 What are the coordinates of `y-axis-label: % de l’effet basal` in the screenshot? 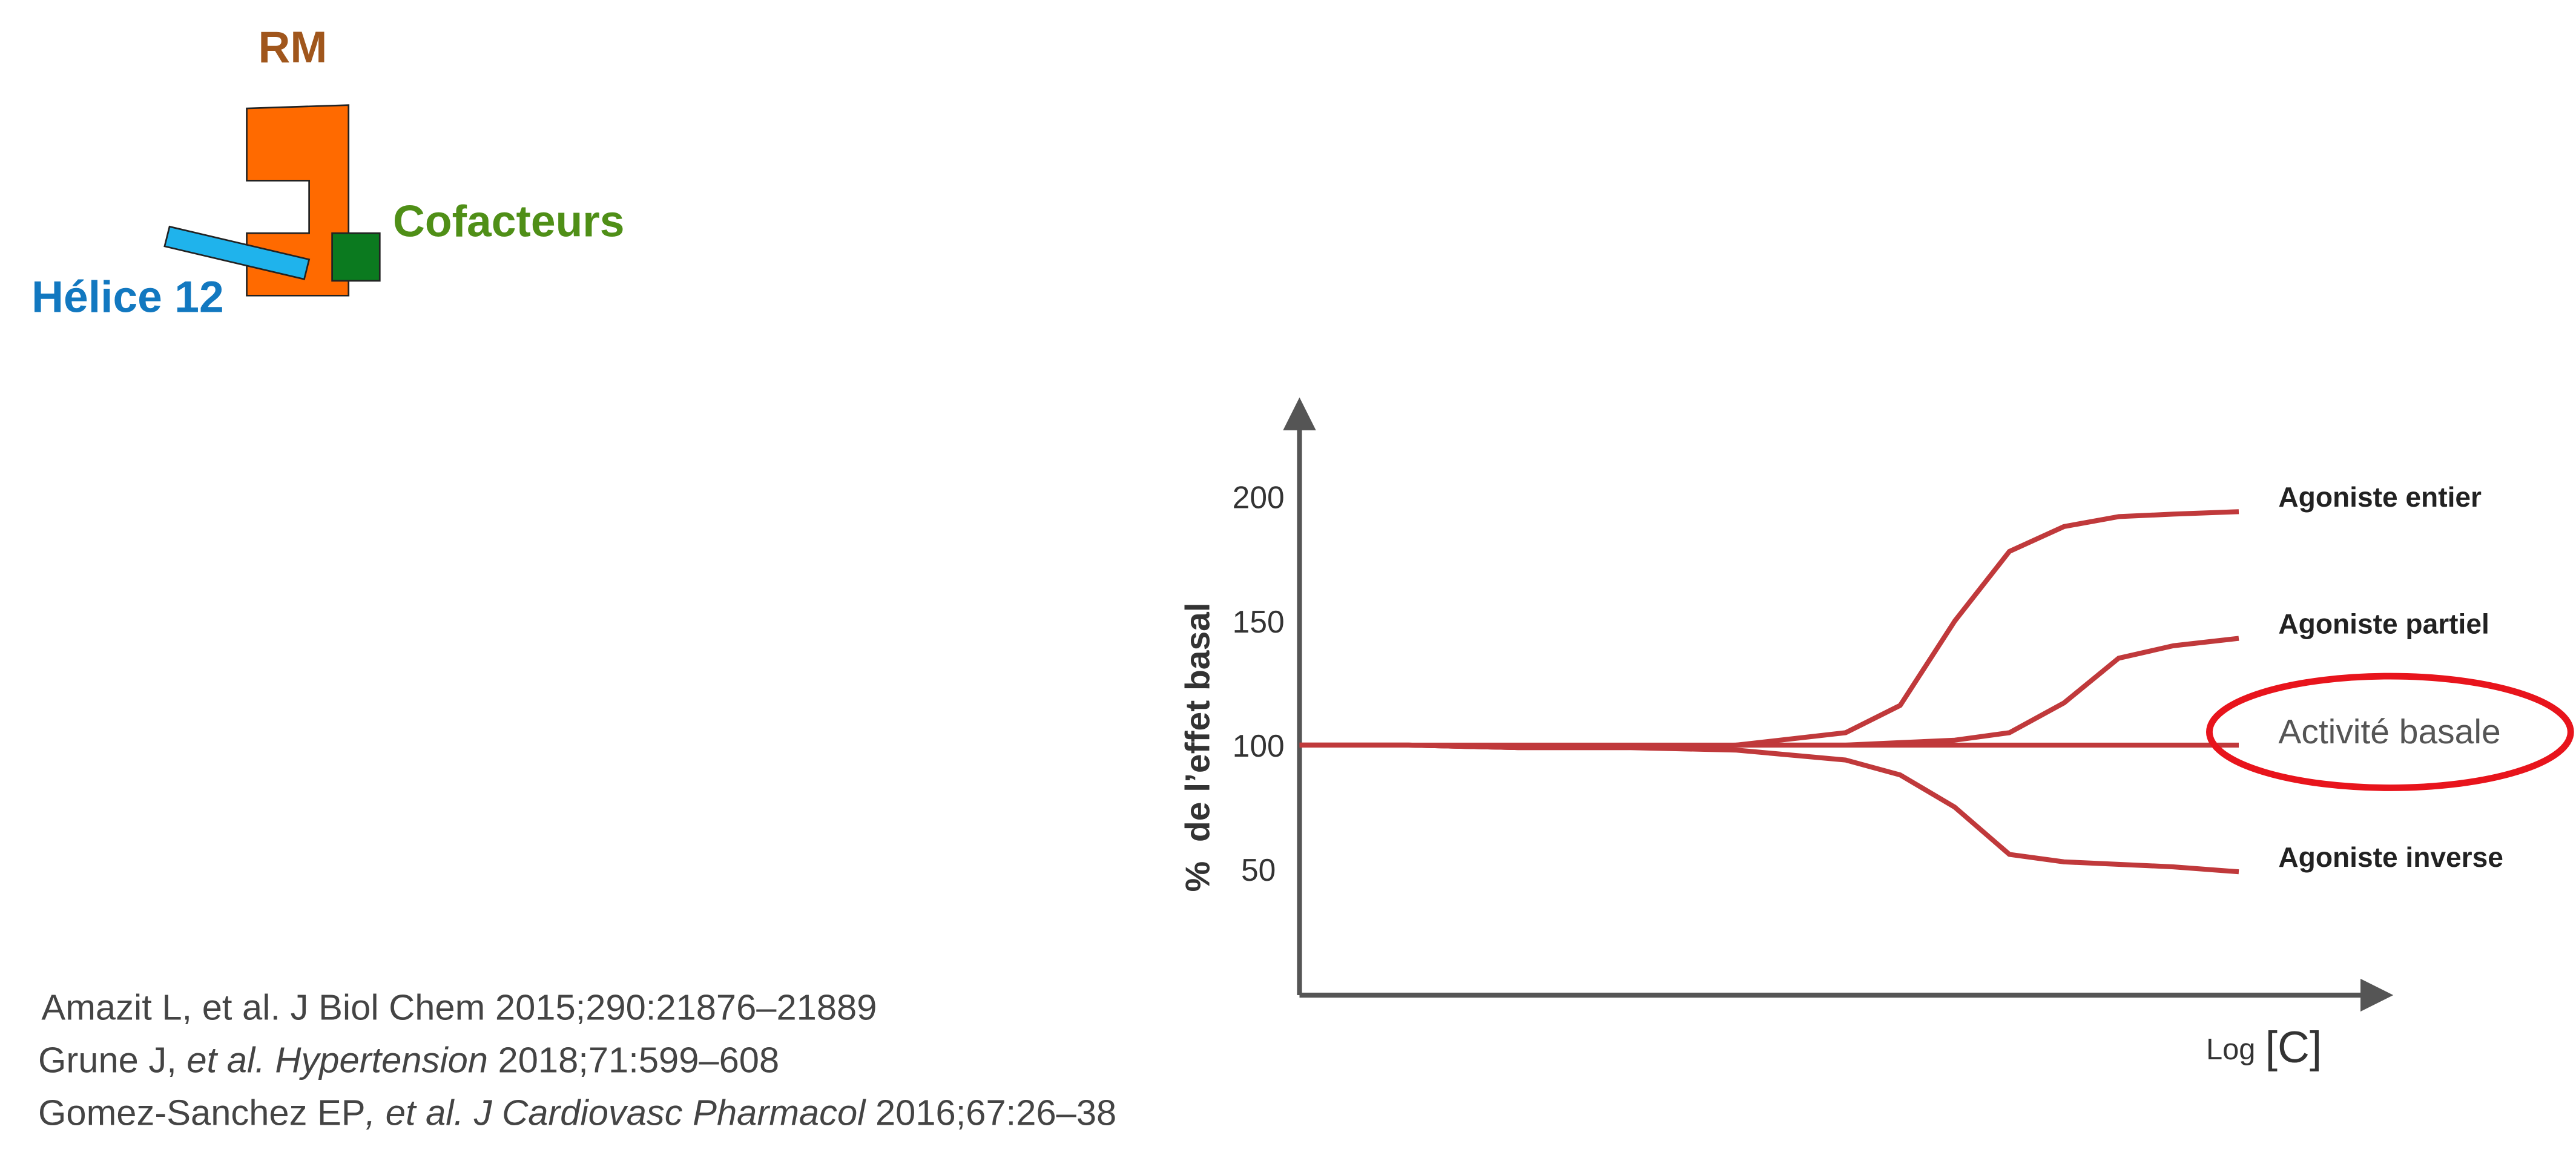 It's located at (1197, 747).